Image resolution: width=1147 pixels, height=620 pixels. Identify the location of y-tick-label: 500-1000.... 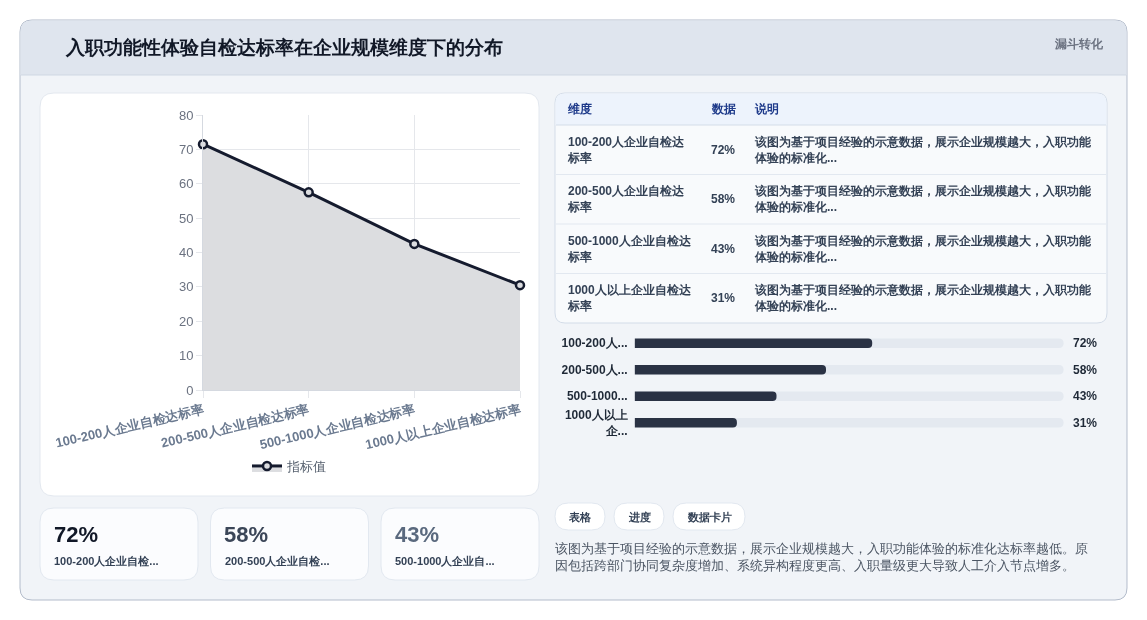
(597, 396).